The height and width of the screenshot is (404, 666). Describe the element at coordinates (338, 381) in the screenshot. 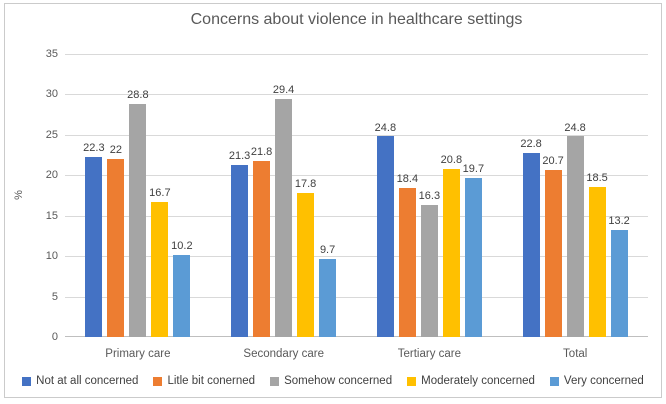

I see `legend-label: Somehow concerned` at that location.